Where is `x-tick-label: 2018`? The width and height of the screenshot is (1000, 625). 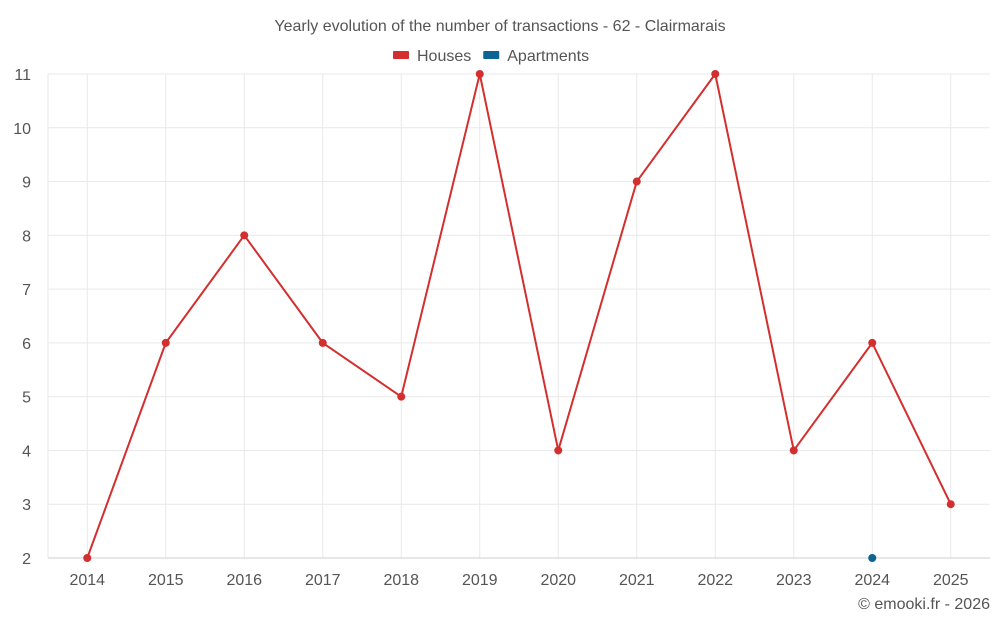
x-tick-label: 2018 is located at coordinates (401, 580).